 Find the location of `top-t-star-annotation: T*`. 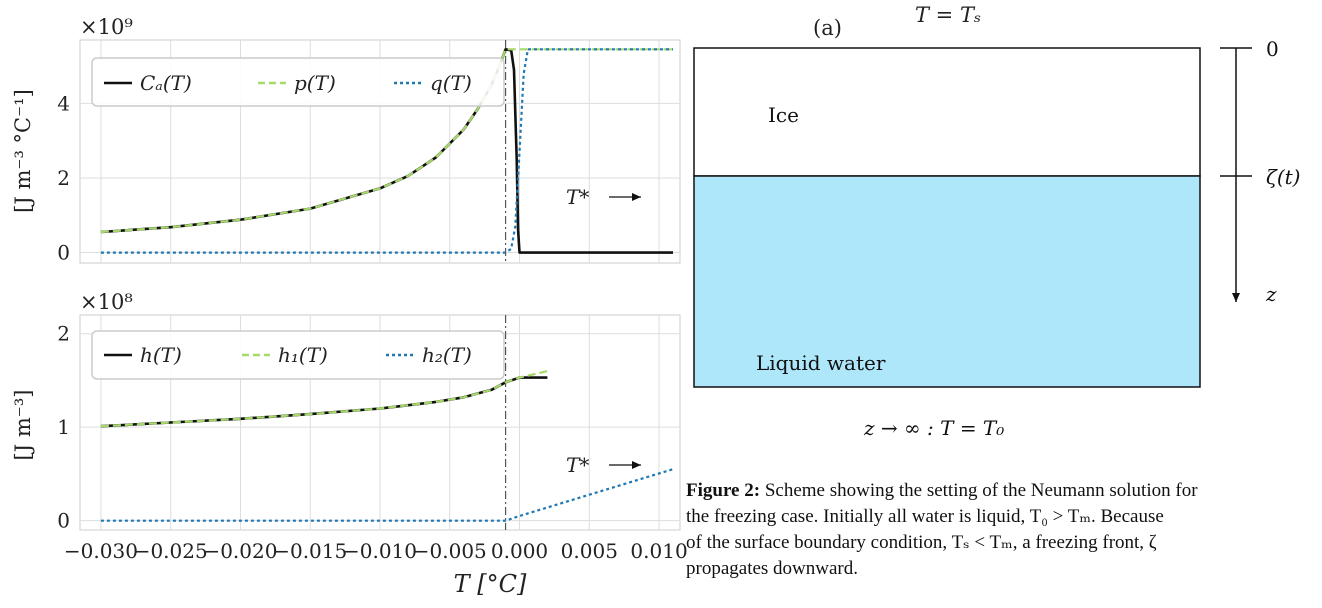

top-t-star-annotation: T* is located at coordinates (603, 197).